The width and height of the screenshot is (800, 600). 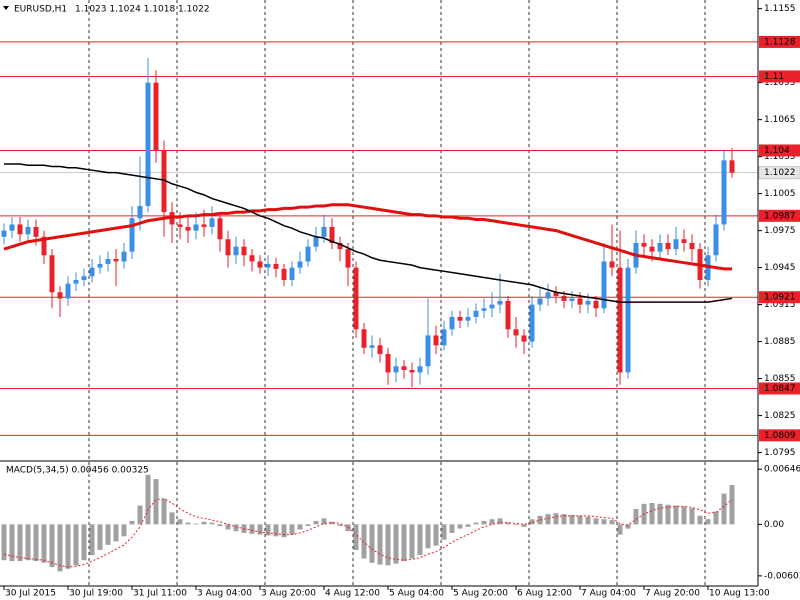 I want to click on x-tick-label: 3 Aug 04:00, so click(x=224, y=594).